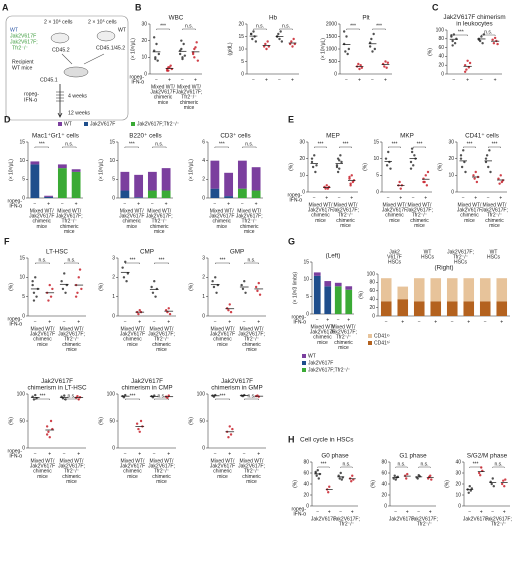 Image resolution: width=520 pixels, height=565 pixels. I want to click on chart-title: chimerism in GMP, so click(236, 388).